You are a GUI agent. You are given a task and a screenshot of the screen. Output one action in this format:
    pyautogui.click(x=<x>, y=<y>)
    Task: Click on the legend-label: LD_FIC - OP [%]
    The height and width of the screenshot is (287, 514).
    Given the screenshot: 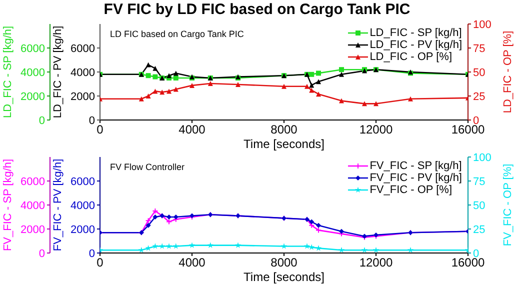 What is the action you would take?
    pyautogui.click(x=411, y=57)
    